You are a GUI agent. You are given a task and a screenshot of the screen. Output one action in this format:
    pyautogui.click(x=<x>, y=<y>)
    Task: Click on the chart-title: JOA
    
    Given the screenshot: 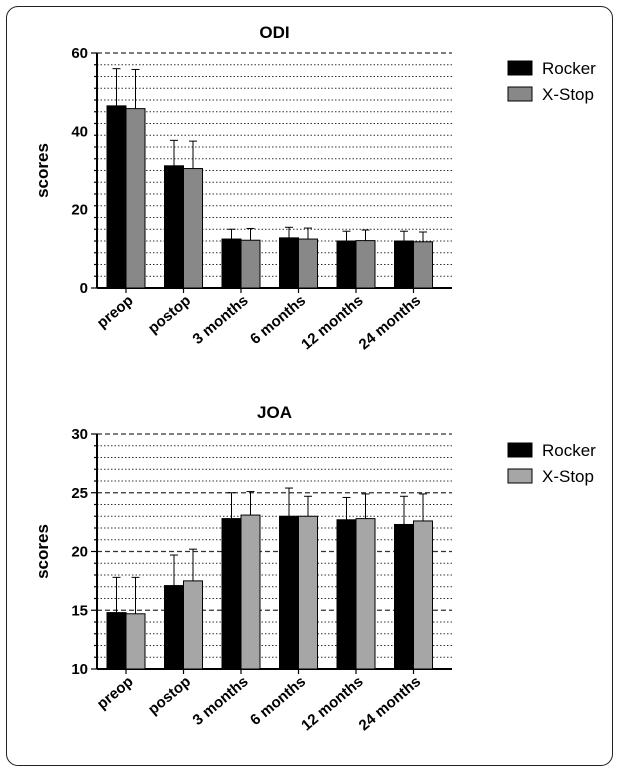 What is the action you would take?
    pyautogui.click(x=274, y=412)
    